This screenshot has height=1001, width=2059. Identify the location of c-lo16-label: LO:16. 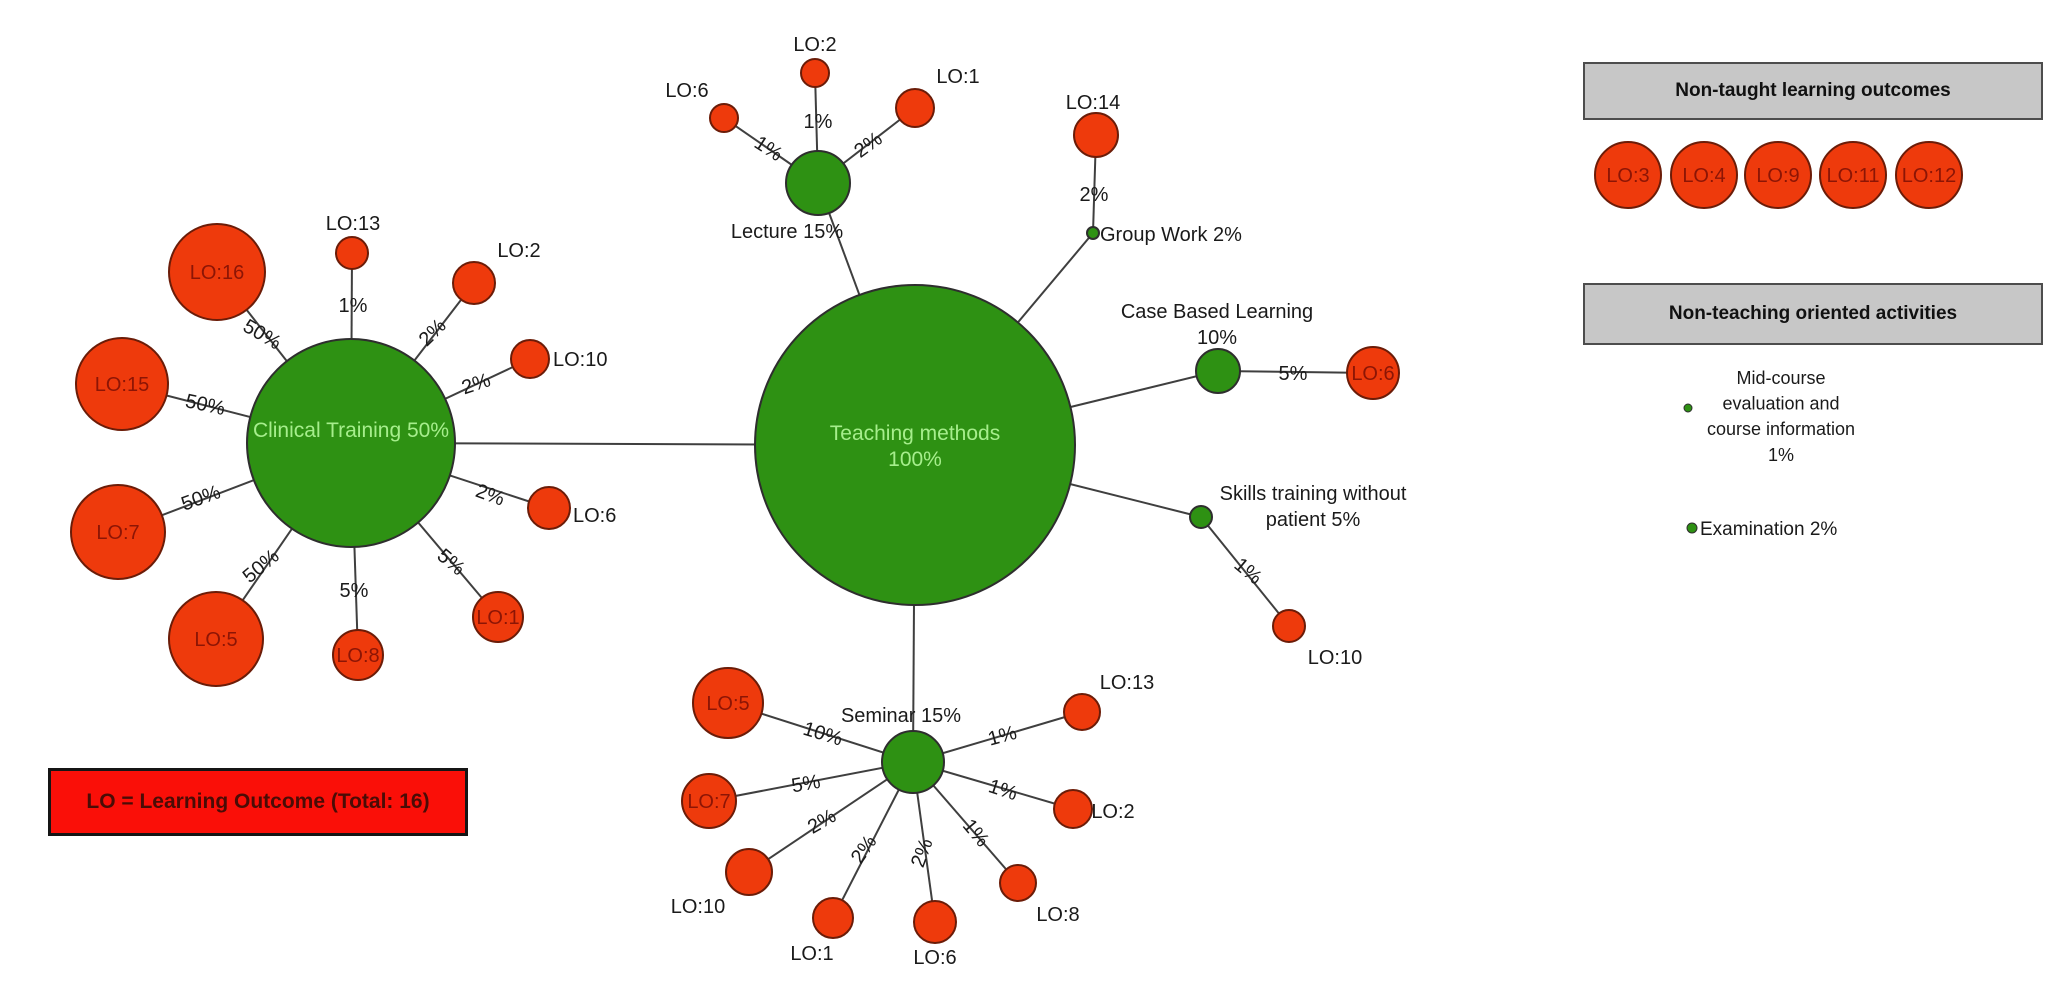
(217, 273).